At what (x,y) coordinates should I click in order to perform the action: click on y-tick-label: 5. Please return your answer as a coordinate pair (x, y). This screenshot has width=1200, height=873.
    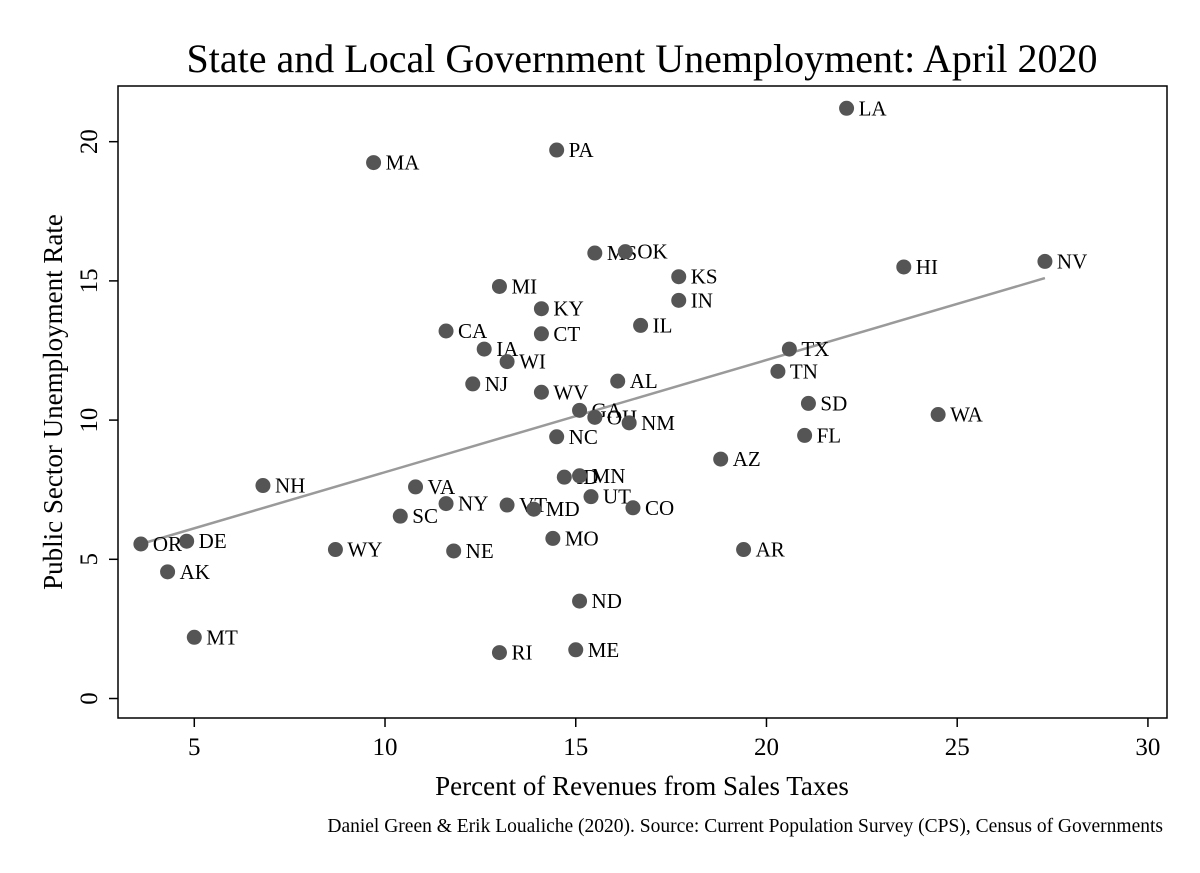
    Looking at the image, I should click on (89, 559).